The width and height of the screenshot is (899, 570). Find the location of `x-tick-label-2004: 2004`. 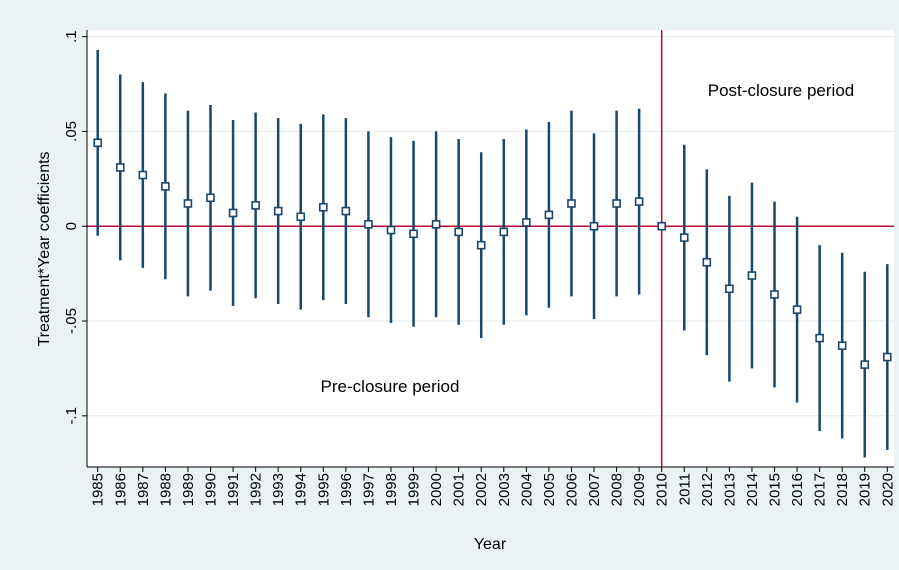

x-tick-label-2004: 2004 is located at coordinates (526, 489).